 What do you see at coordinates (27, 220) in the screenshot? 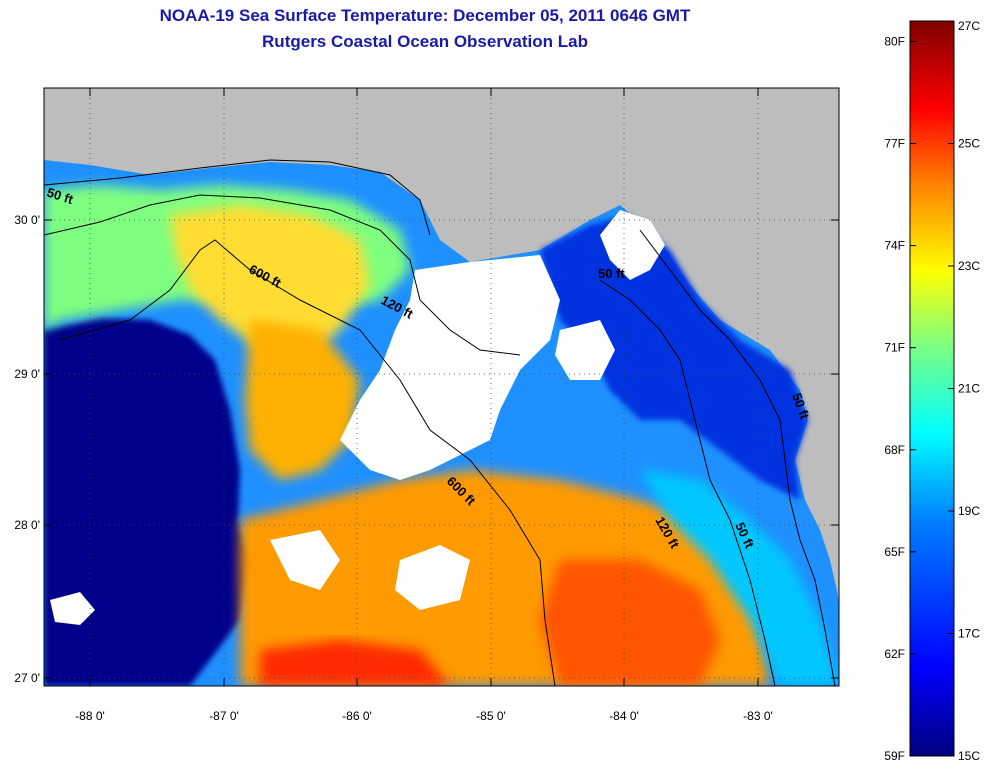
I see `latitude-label: 30 0'` at bounding box center [27, 220].